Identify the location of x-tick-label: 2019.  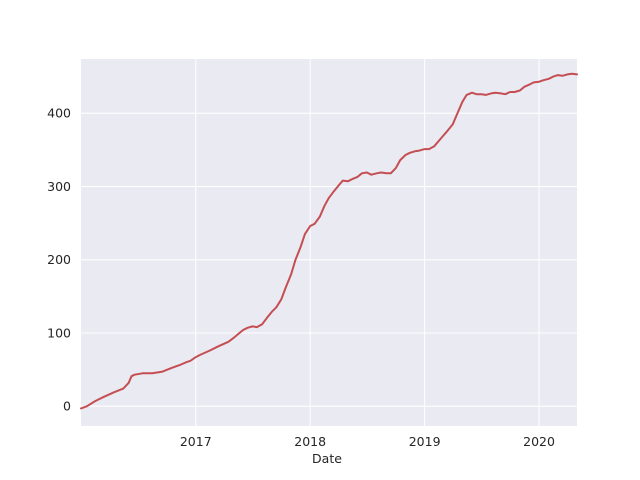
(425, 441).